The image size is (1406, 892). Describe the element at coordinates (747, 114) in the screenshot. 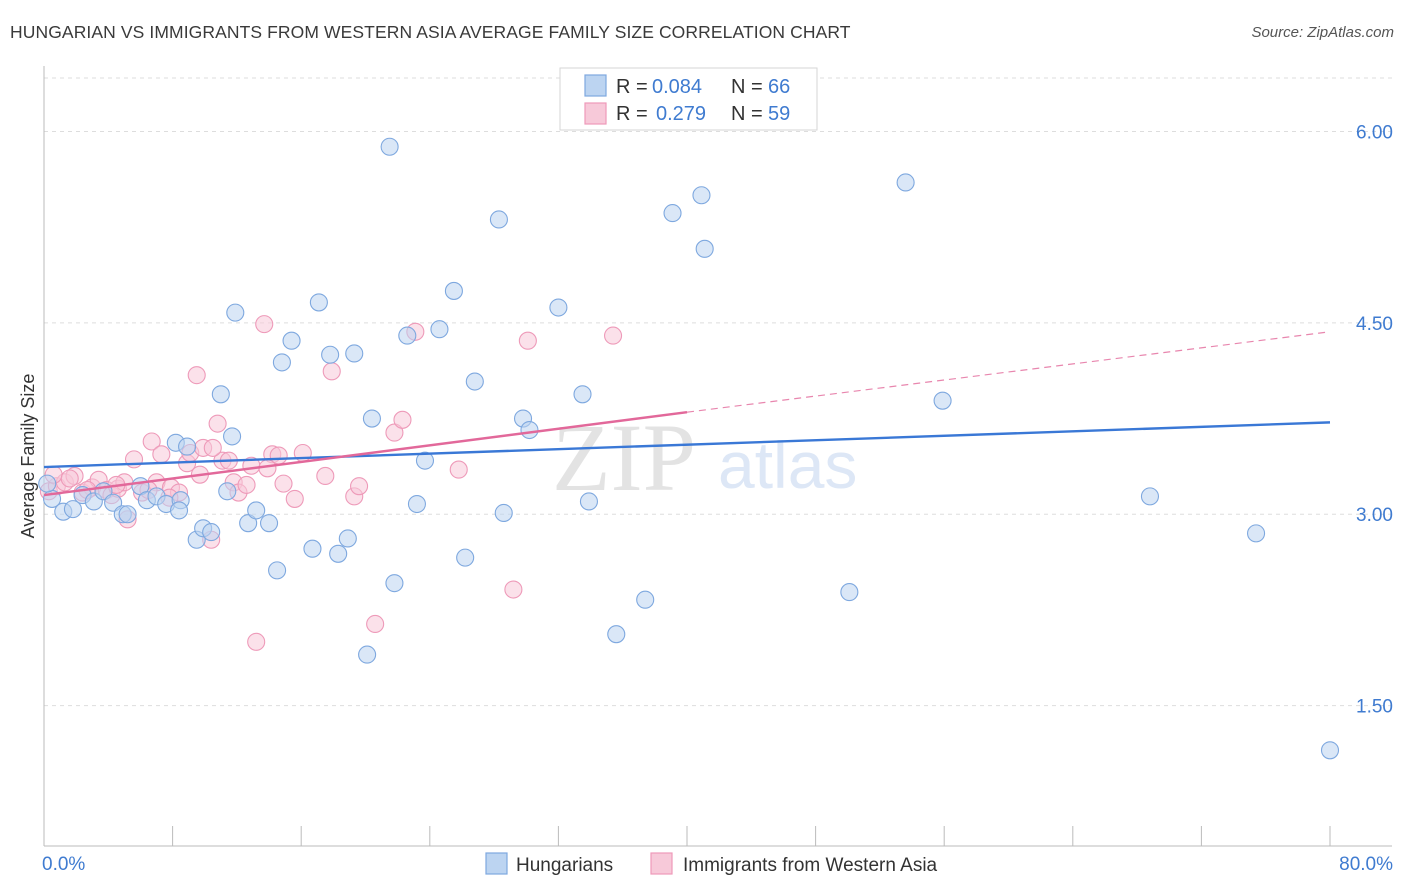

I see `stats-n-label-2: N =` at that location.